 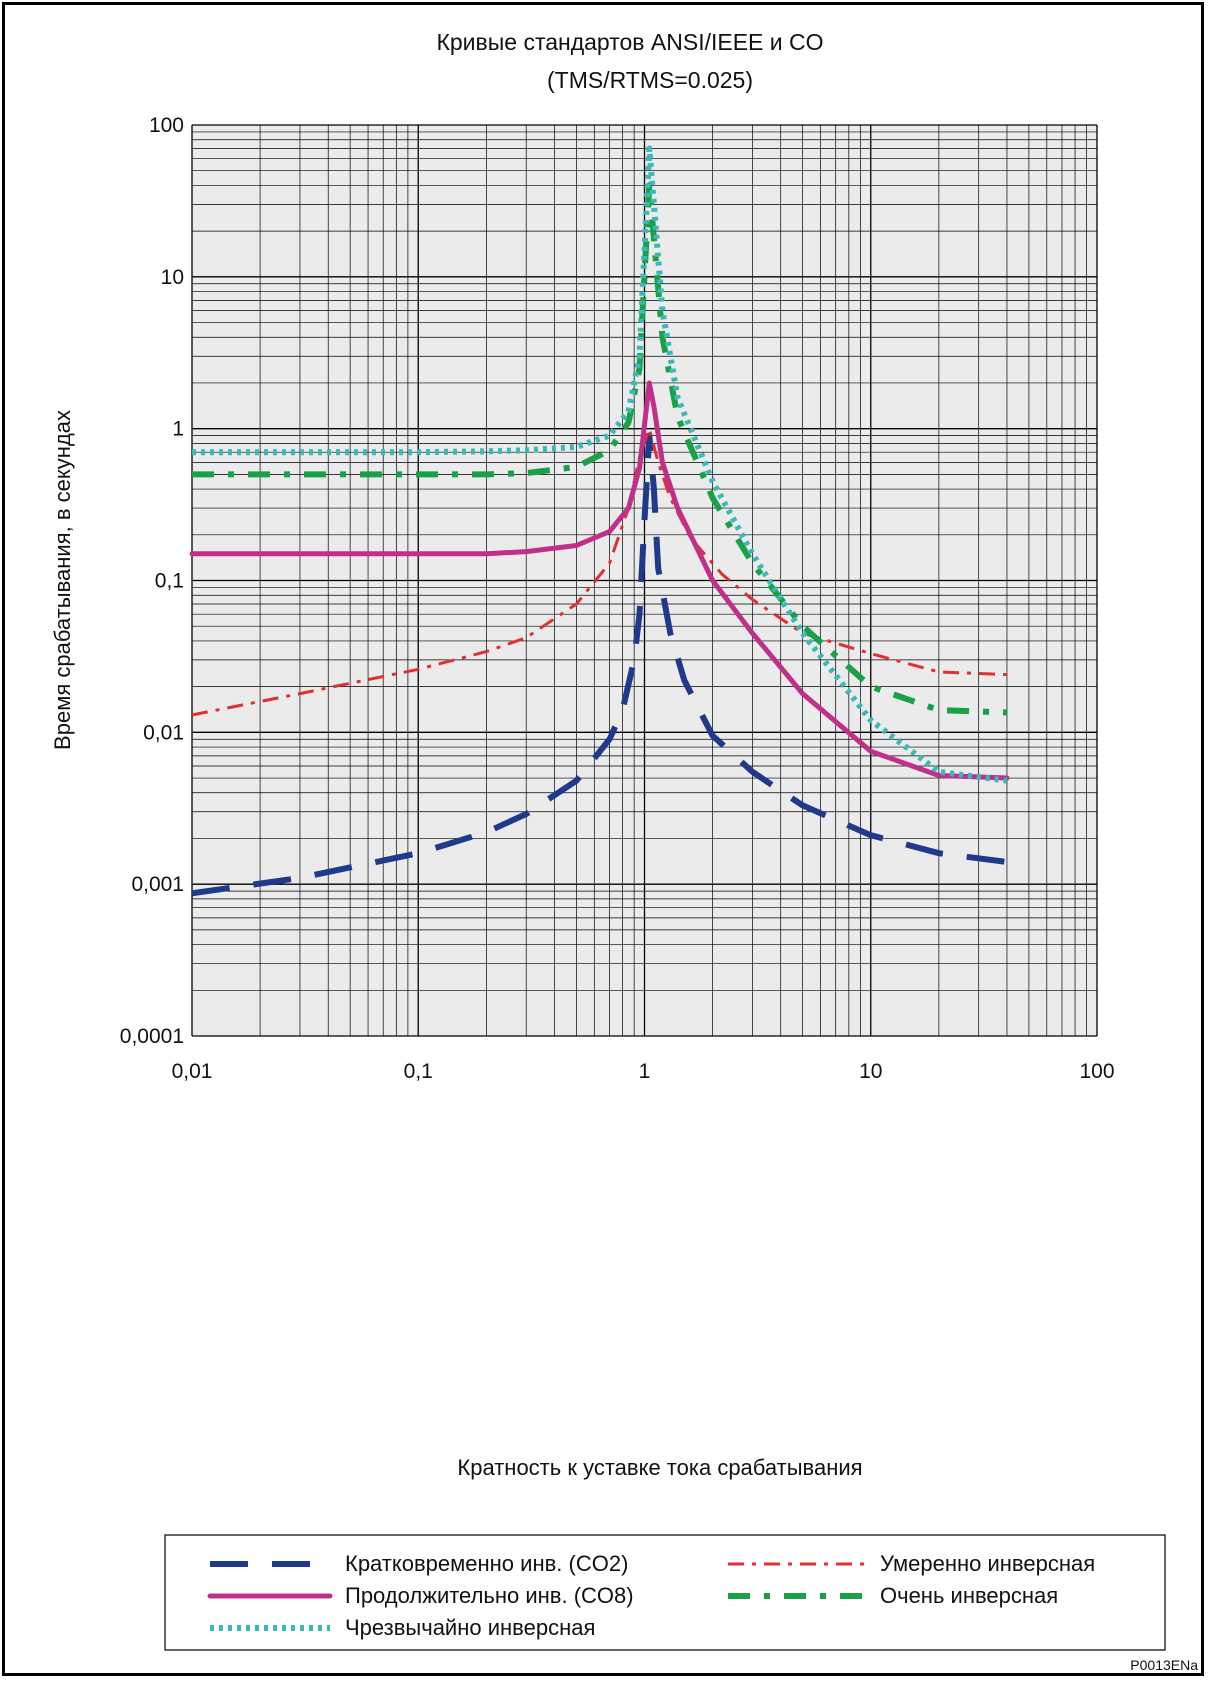 What do you see at coordinates (62, 580) in the screenshot?
I see `y-axis-label: Время срабатывания, в секундах` at bounding box center [62, 580].